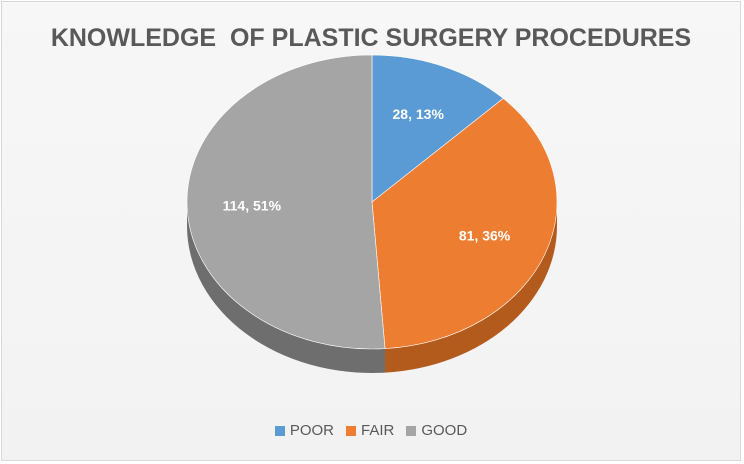 The image size is (744, 464). What do you see at coordinates (419, 114) in the screenshot?
I see `data-label-poor: 28, 13%` at bounding box center [419, 114].